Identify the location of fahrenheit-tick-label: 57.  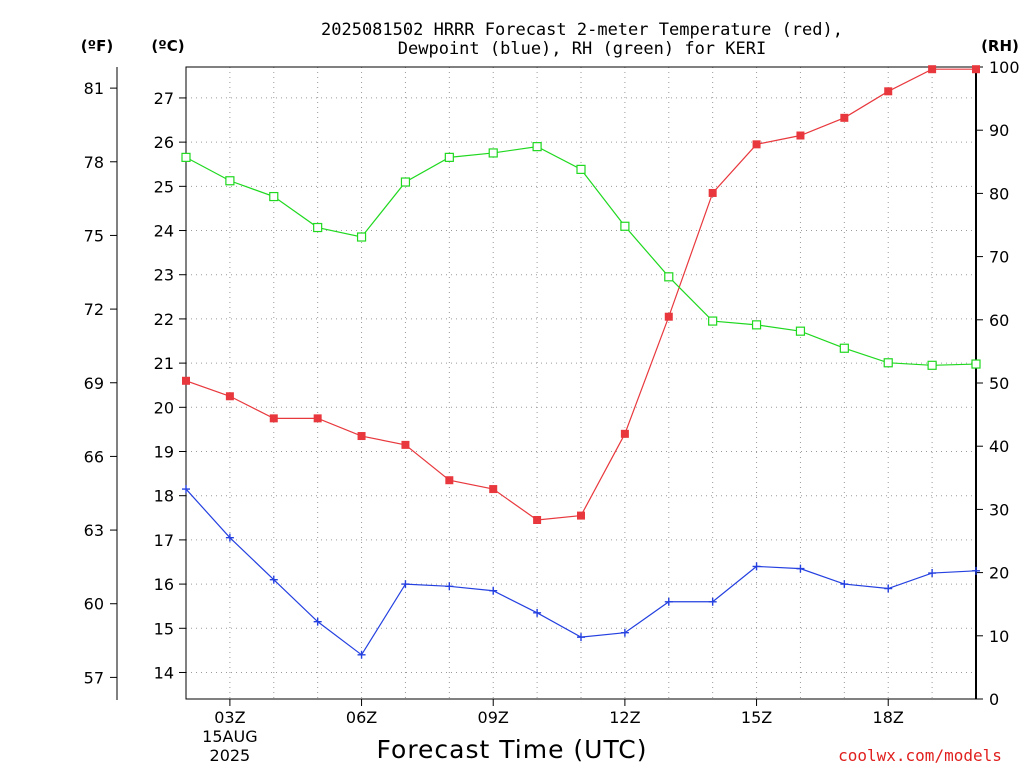
(94, 677).